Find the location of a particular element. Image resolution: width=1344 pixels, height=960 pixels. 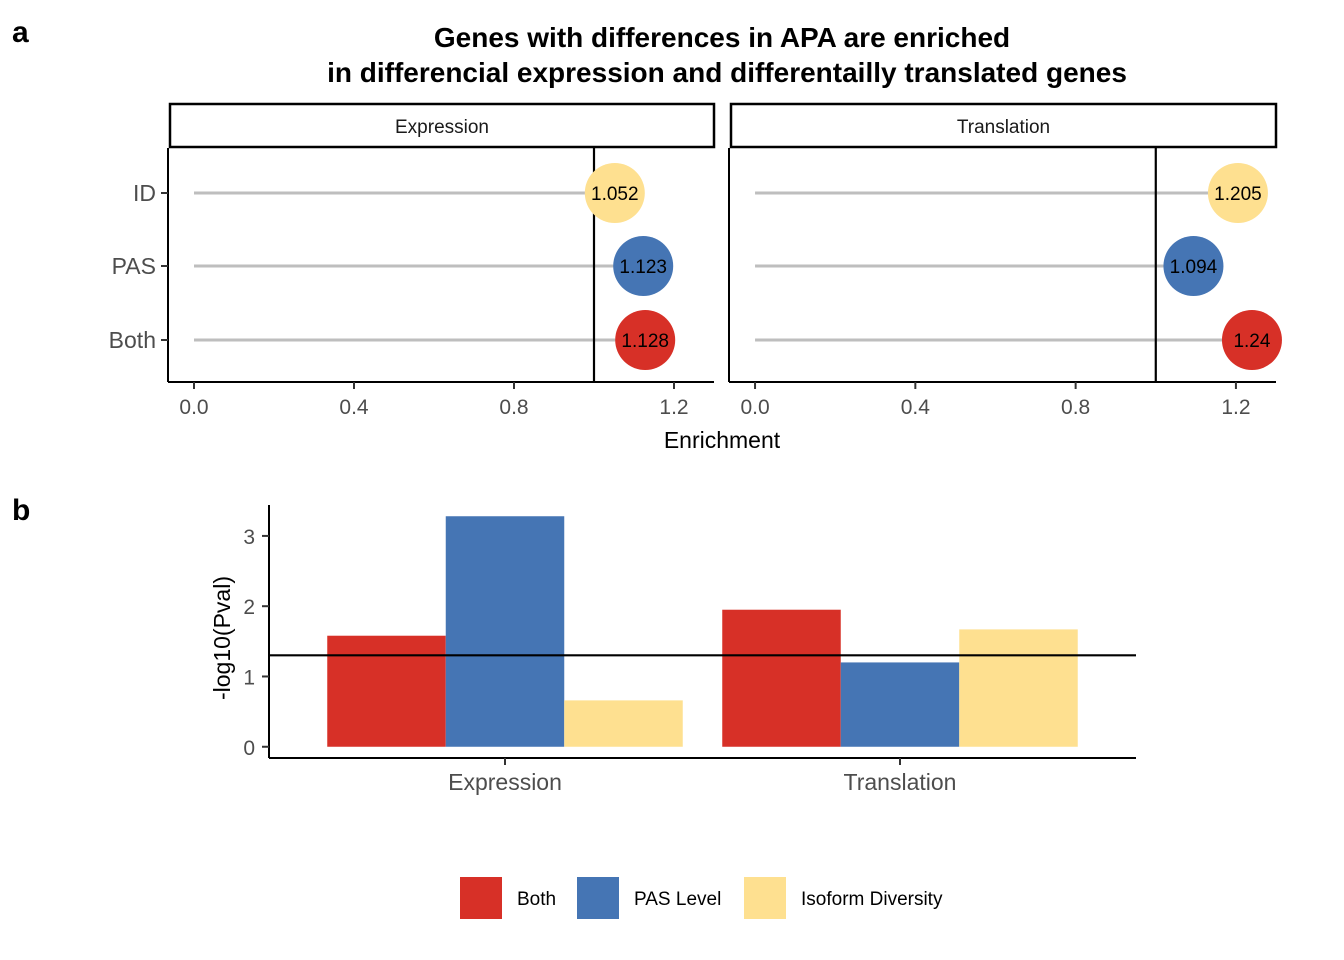

bar-y-tick-label-2: 2 is located at coordinates (249, 607).